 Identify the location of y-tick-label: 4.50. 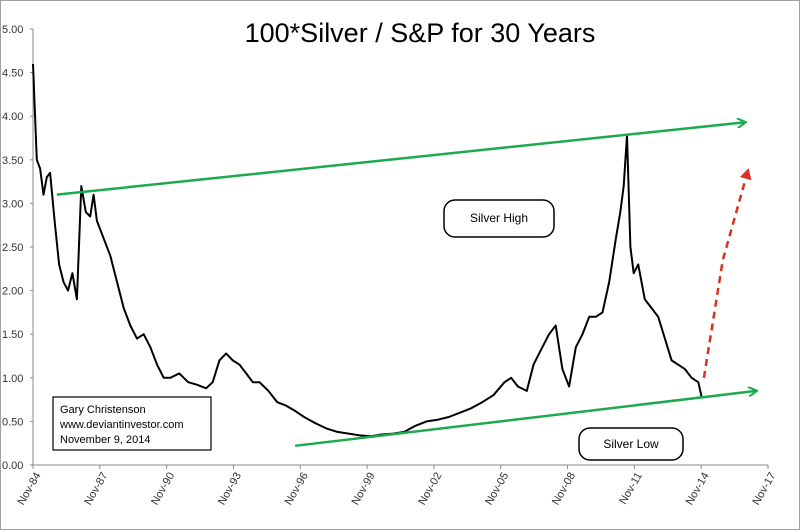
(12, 74).